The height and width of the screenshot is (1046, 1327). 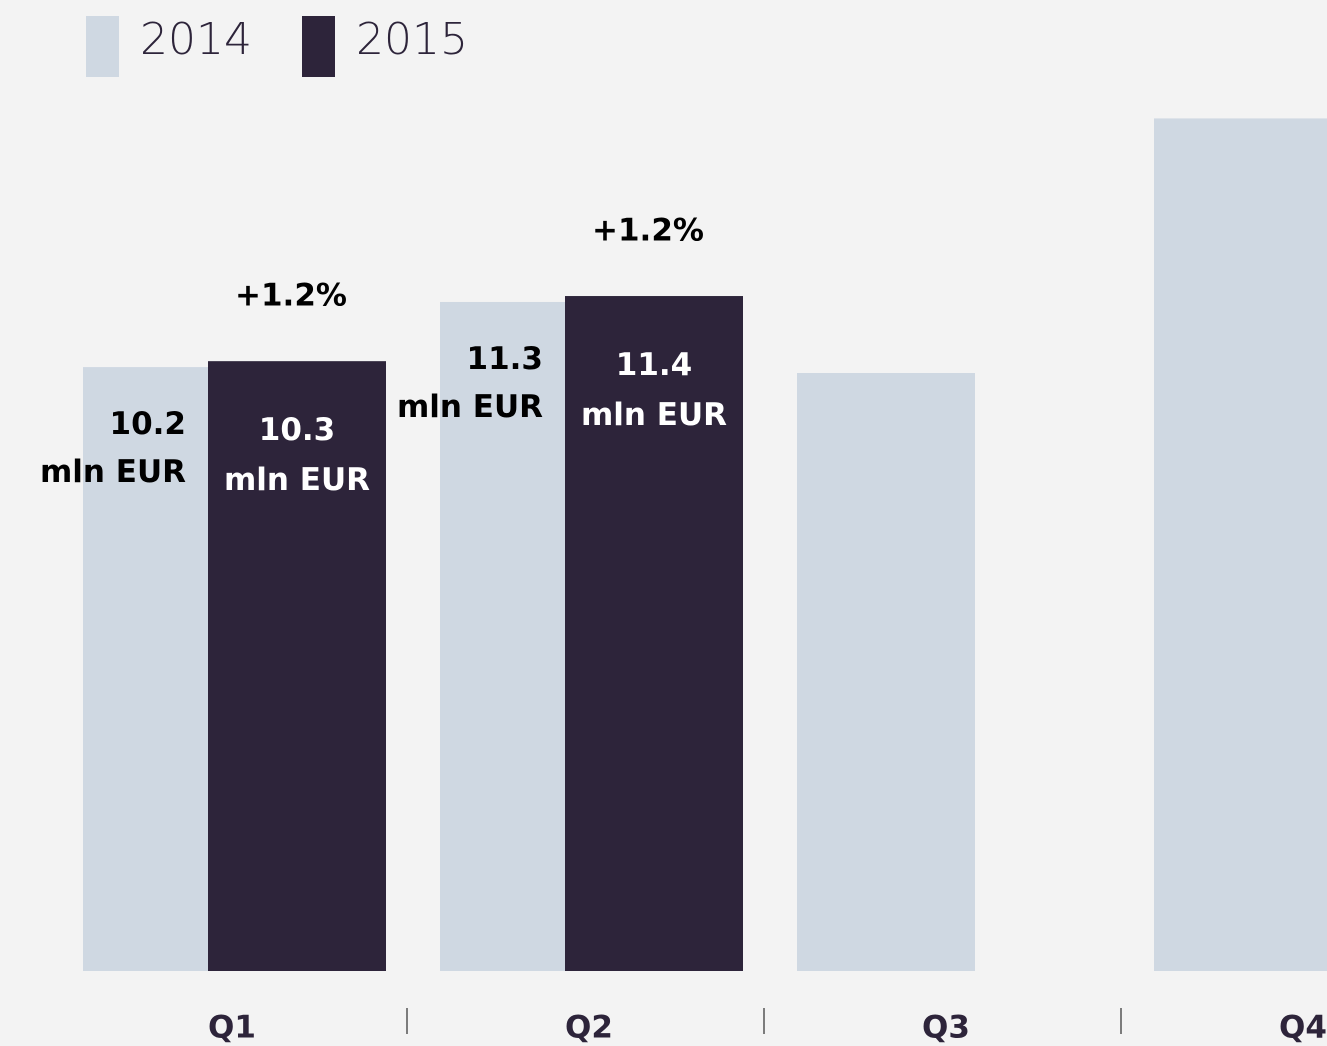 What do you see at coordinates (196, 39) in the screenshot?
I see `legend-label: 2014` at bounding box center [196, 39].